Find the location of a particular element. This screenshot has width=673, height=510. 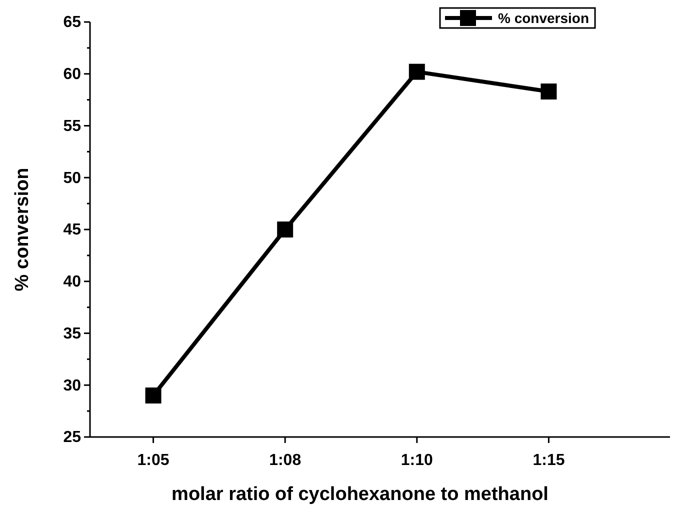

x-tick-label: 1:05 is located at coordinates (153, 461).